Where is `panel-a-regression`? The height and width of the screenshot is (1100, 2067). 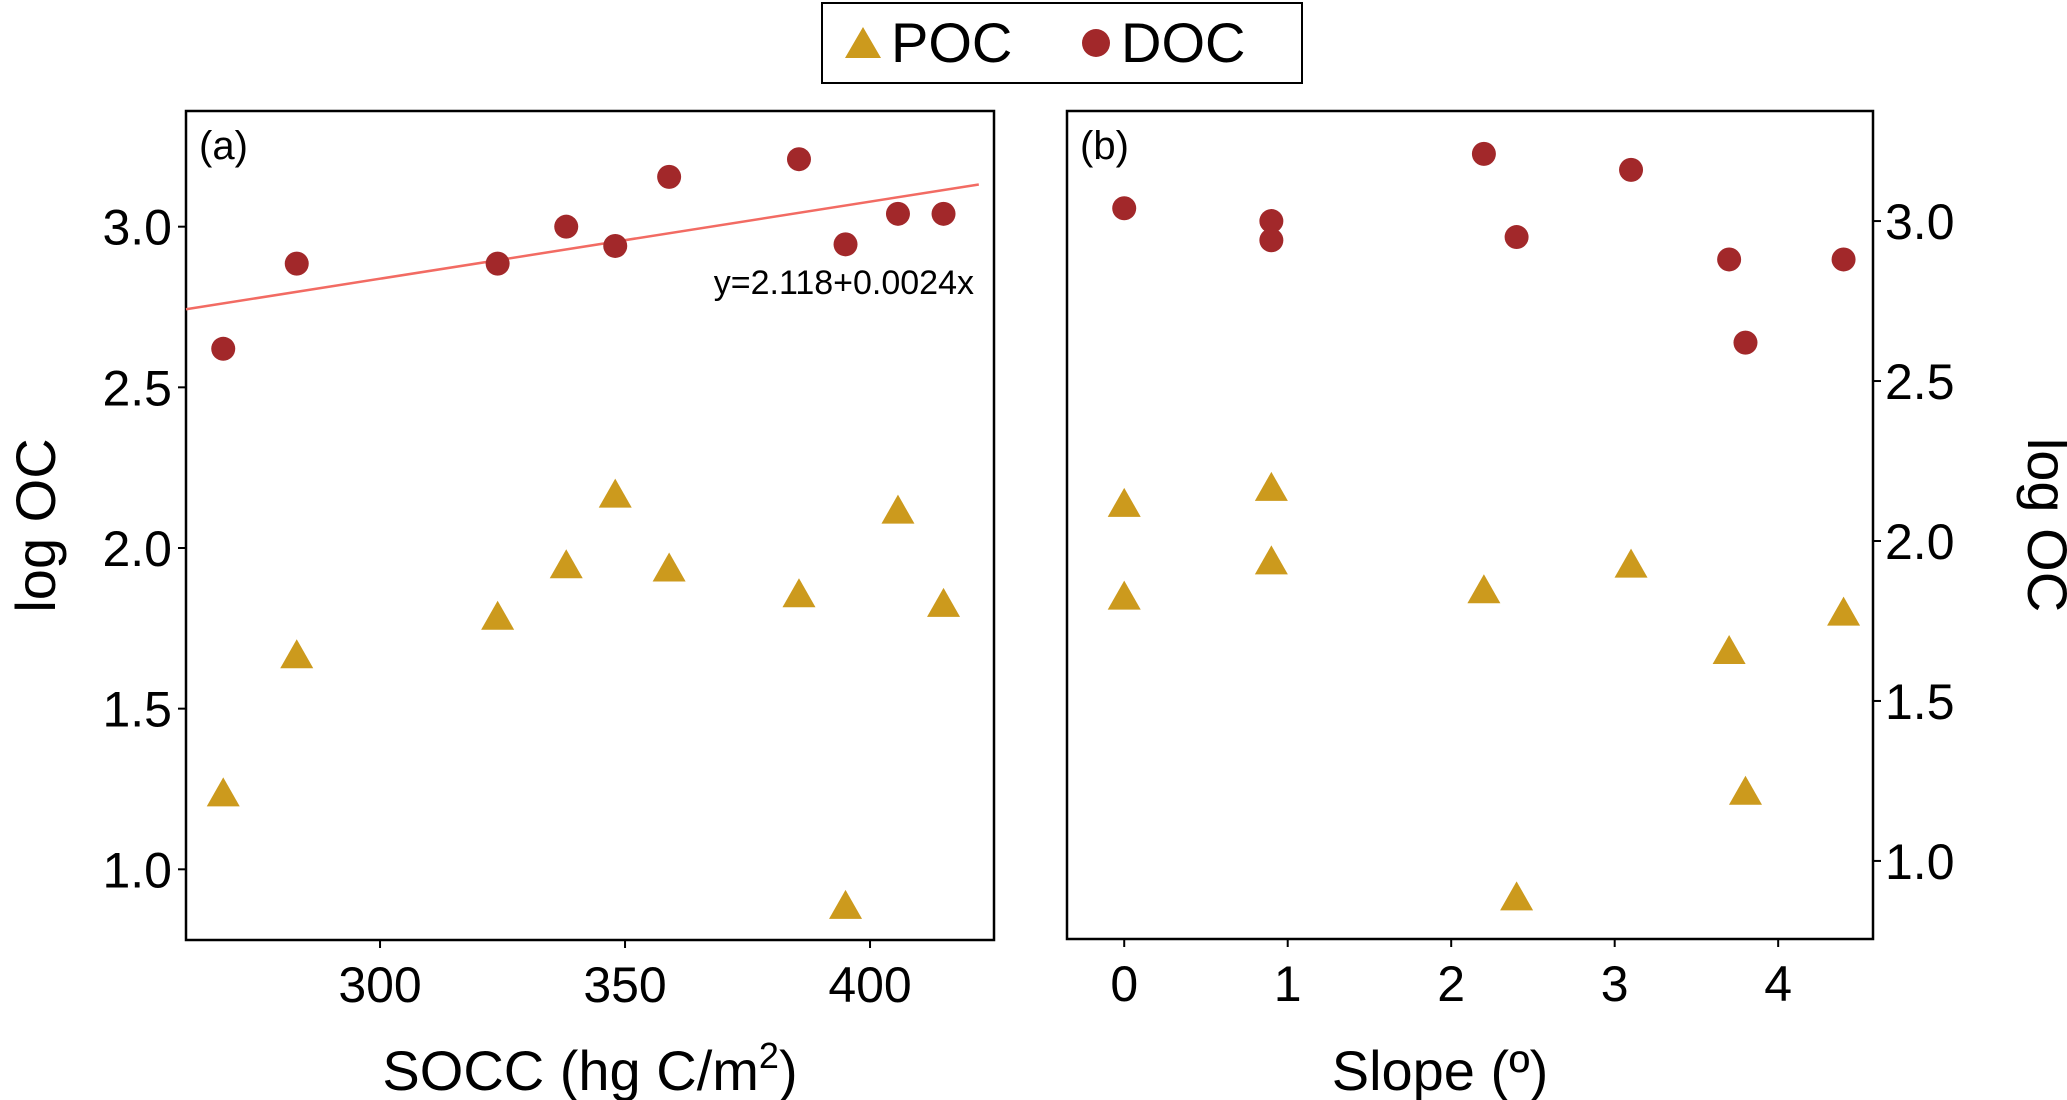 panel-a-regression is located at coordinates (582, 247).